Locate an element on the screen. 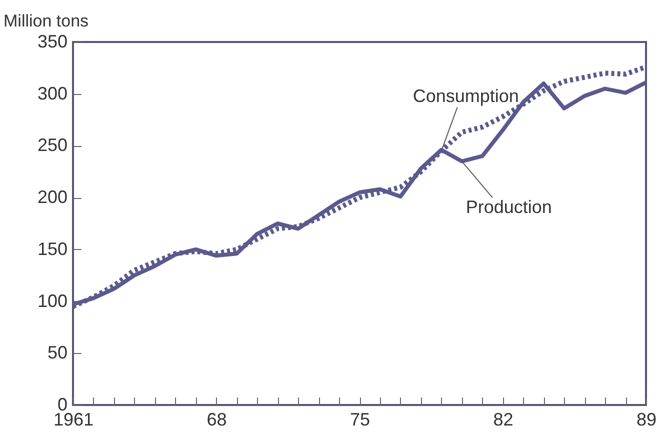 Image resolution: width=660 pixels, height=445 pixels. x-tick-label: 75 is located at coordinates (360, 420).